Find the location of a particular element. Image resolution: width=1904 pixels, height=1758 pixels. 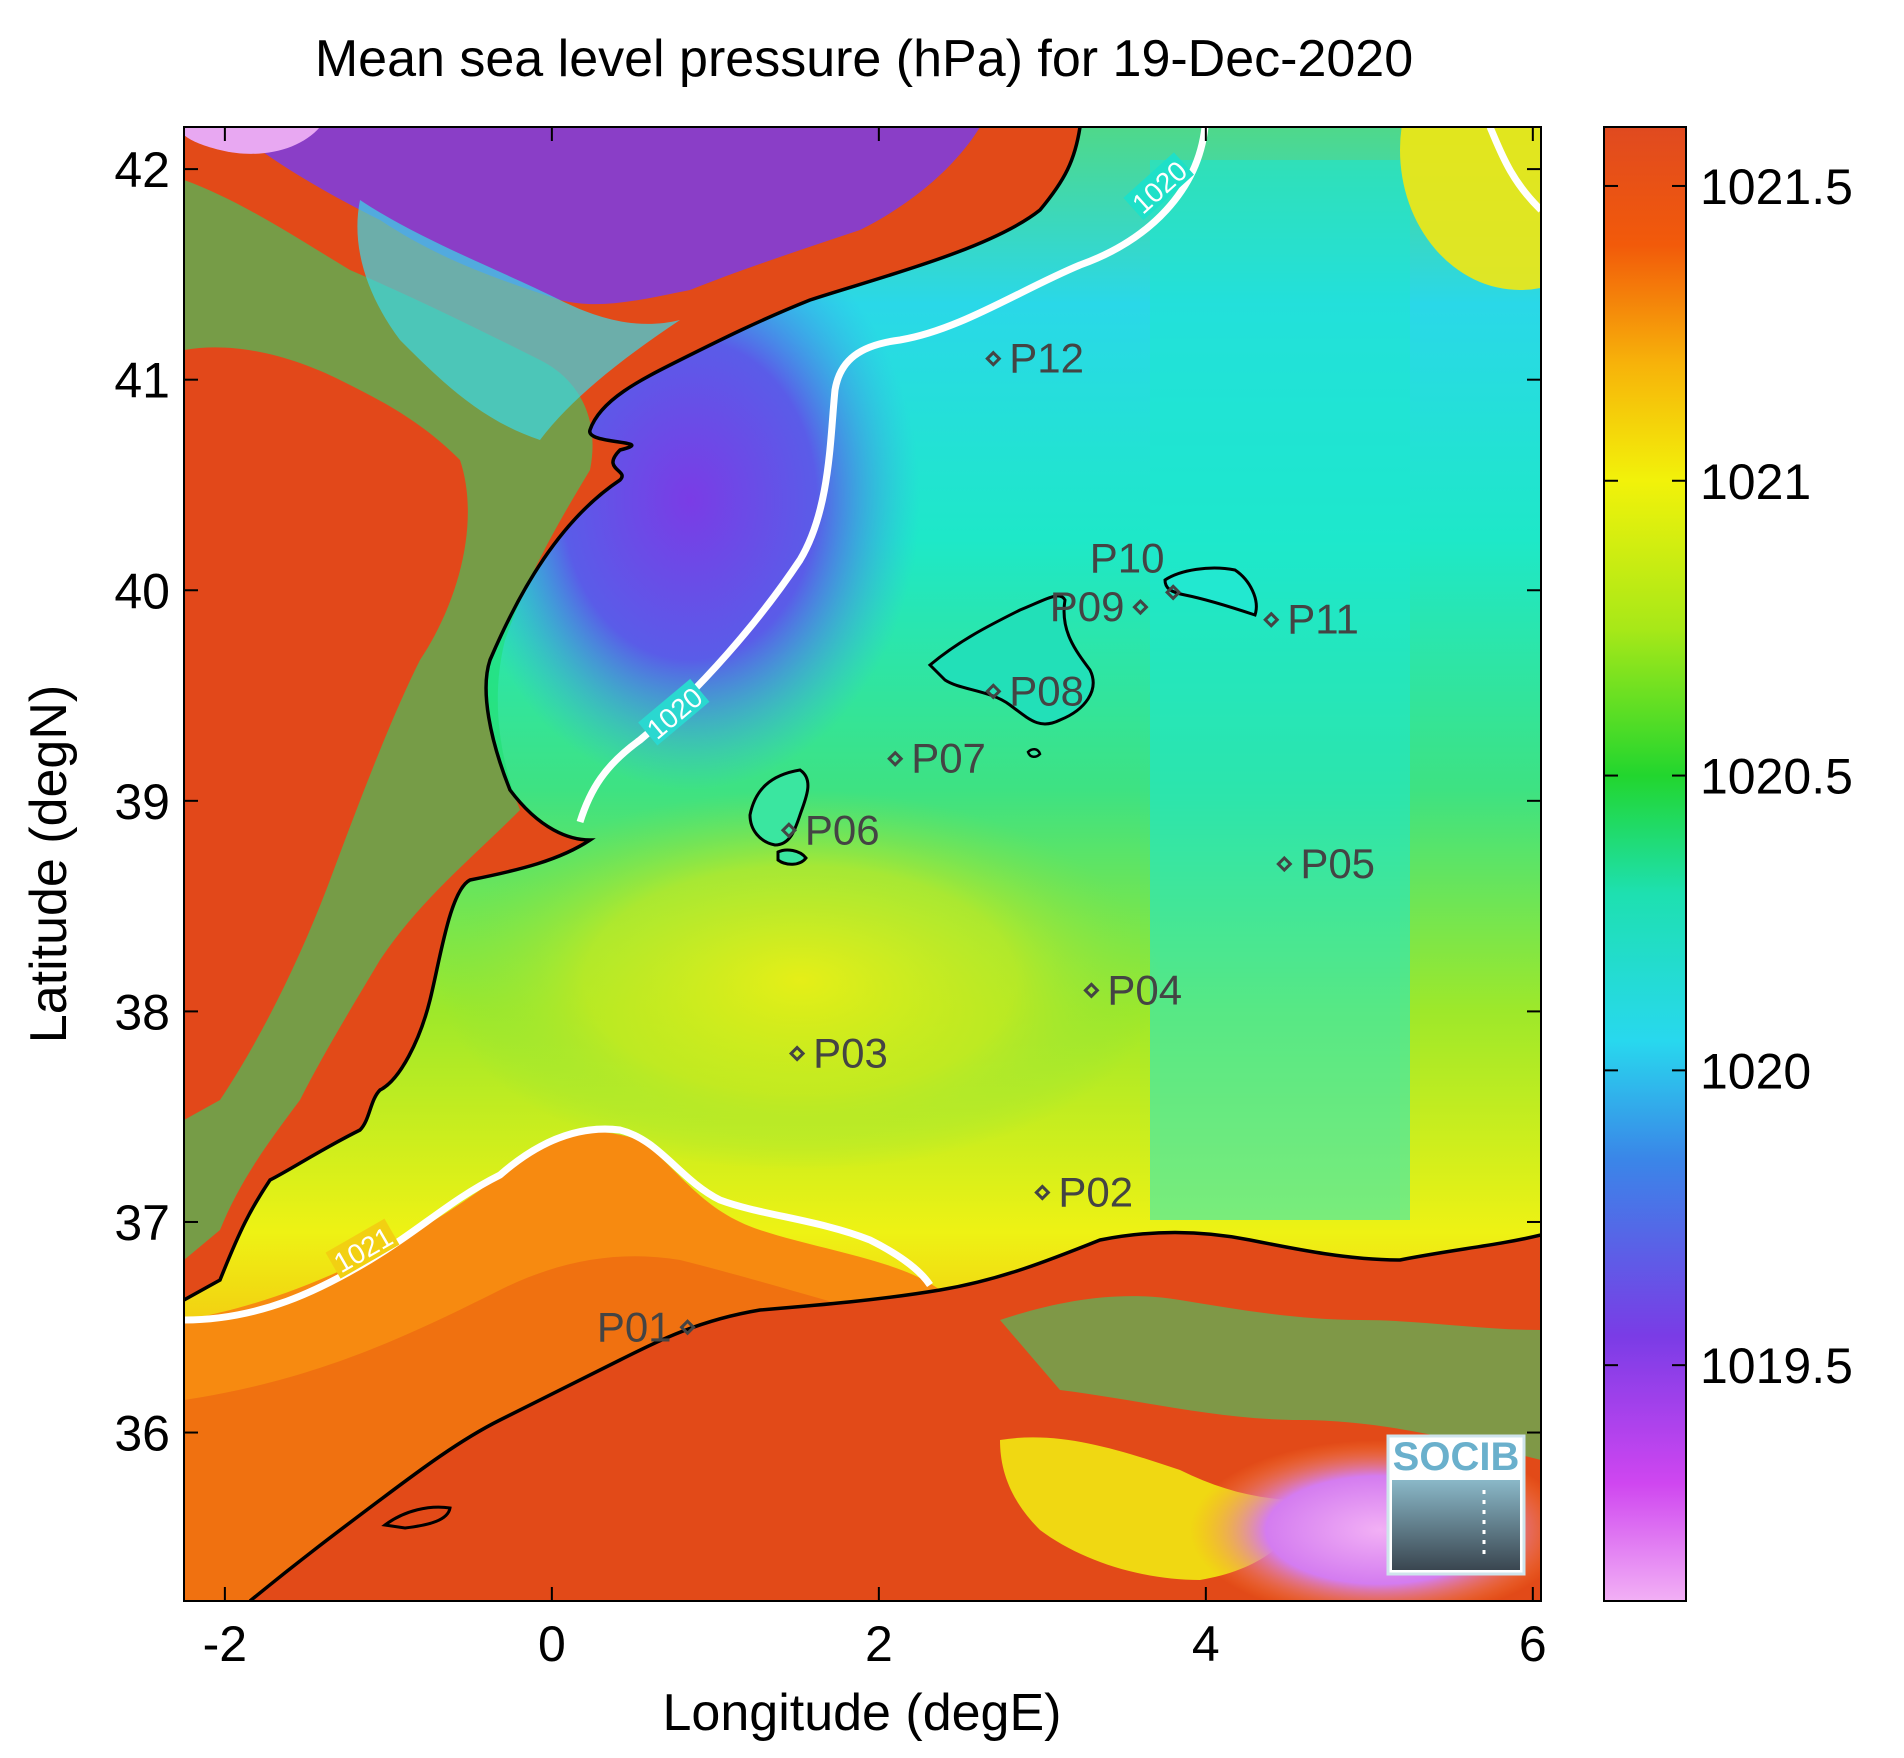

colorbar-tick-label: 1019.5 is located at coordinates (1776, 1366).